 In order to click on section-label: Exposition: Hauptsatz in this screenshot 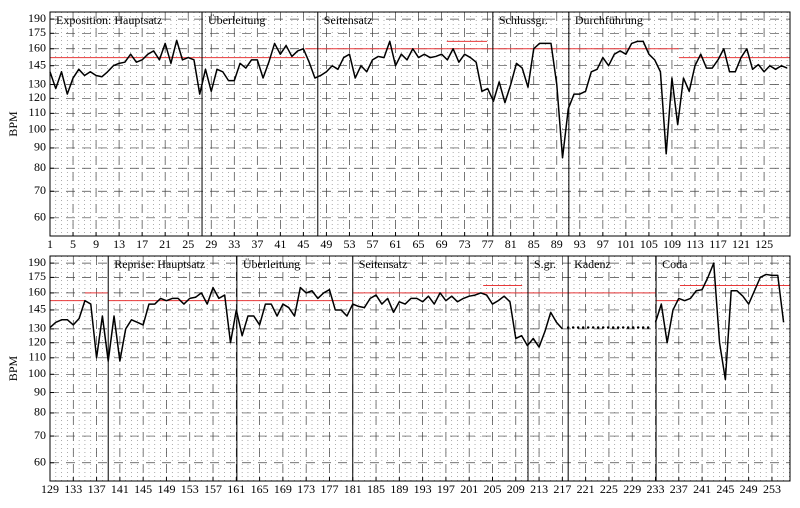, I will do `click(109, 20)`.